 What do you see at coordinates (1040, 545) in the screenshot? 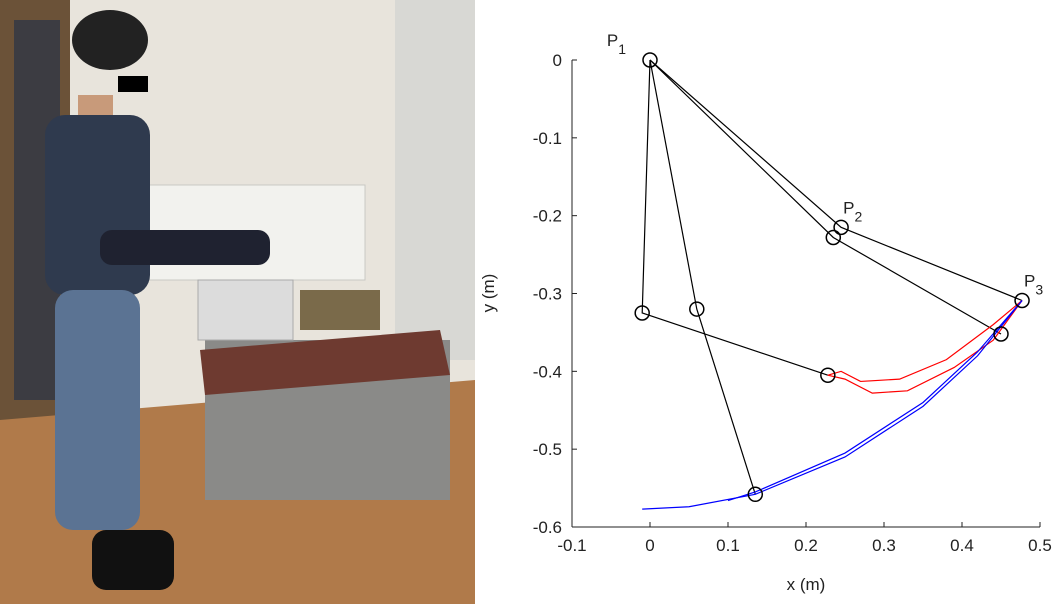
I see `x-tick-label: 0.5` at bounding box center [1040, 545].